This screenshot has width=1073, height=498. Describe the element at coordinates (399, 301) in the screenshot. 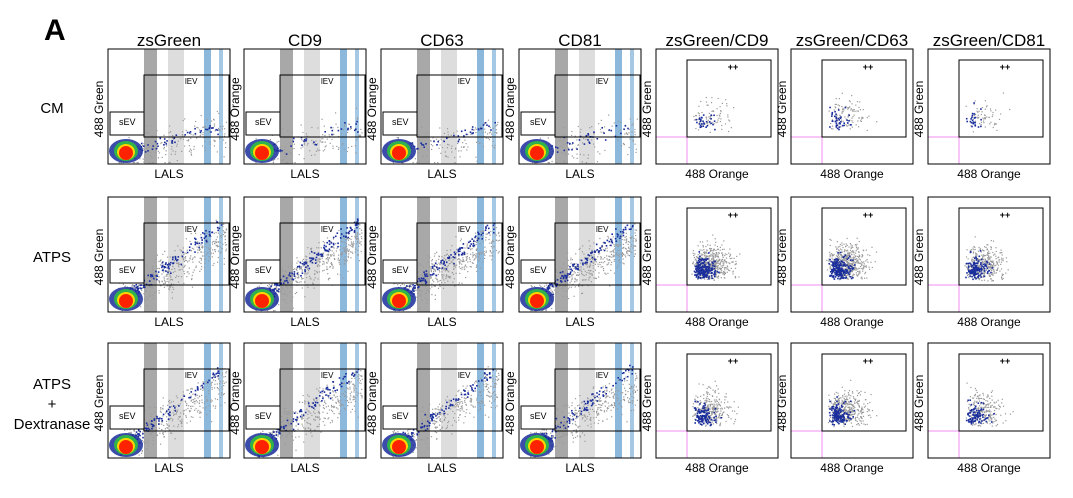

I see `density-peak-region` at that location.